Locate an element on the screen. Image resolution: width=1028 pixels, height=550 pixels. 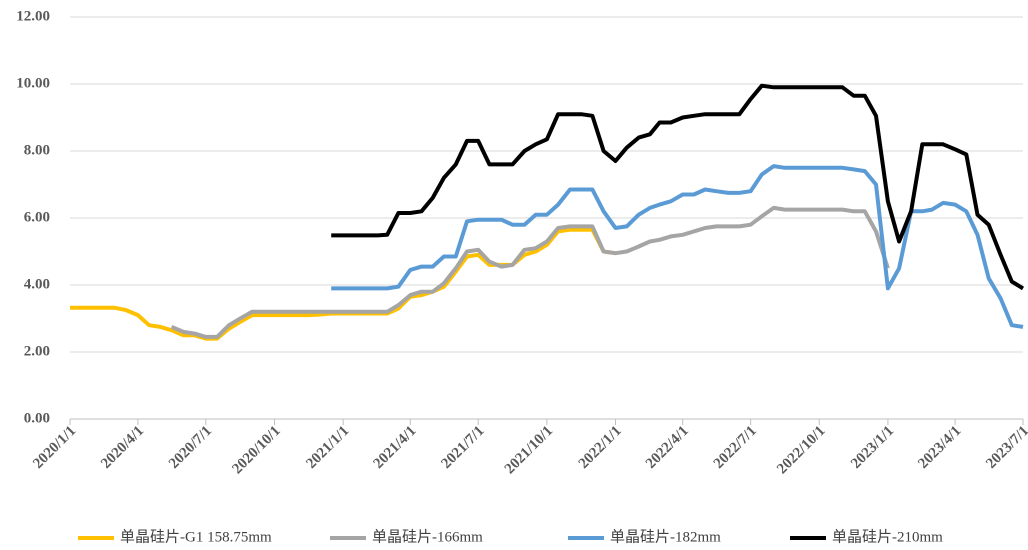
x-tick-label: 2022/1/1 is located at coordinates (600, 447).